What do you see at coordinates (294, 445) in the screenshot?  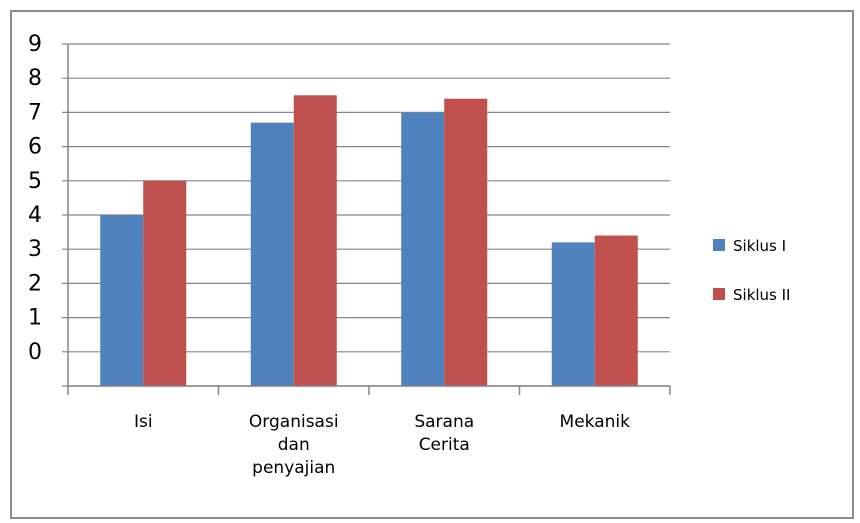 I see `x-tick-label: Organisasi dan penyajian` at bounding box center [294, 445].